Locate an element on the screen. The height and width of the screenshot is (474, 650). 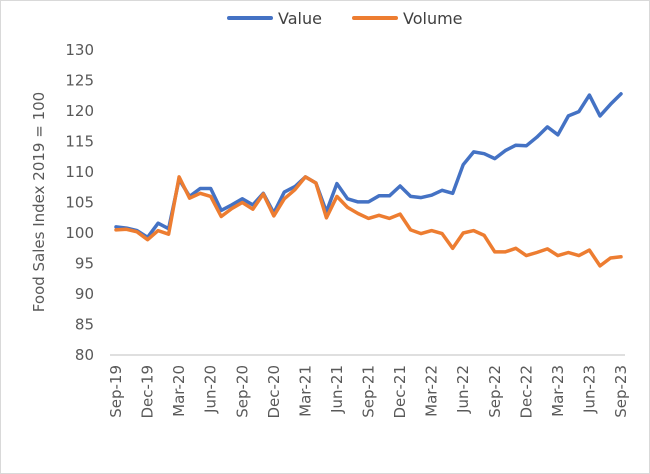
x-tick-label-jun-21: Jun-21 is located at coordinates (337, 389).